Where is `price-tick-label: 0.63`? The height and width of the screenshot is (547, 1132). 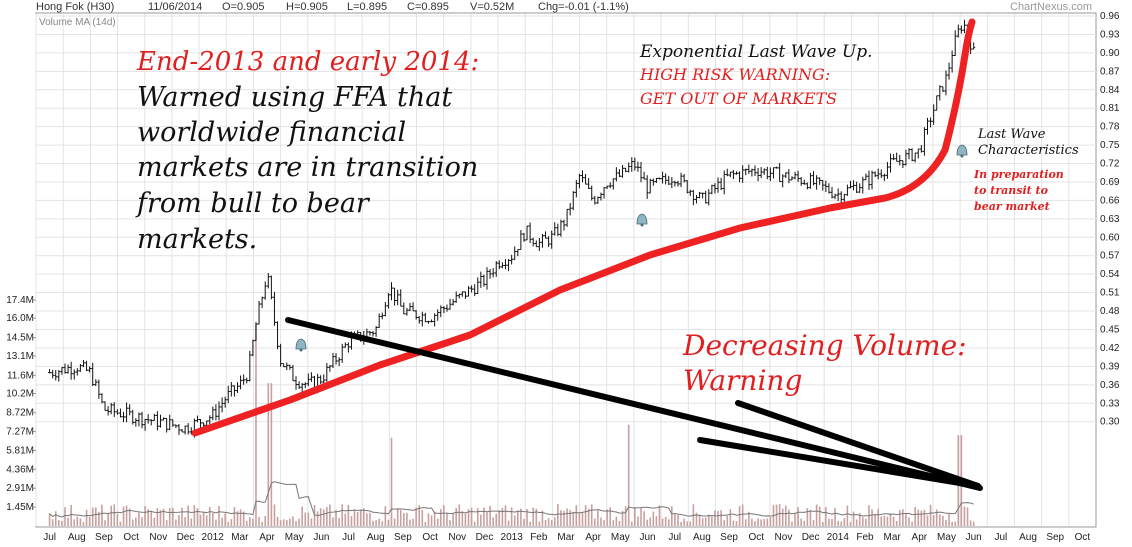
price-tick-label: 0.63 is located at coordinates (1110, 219).